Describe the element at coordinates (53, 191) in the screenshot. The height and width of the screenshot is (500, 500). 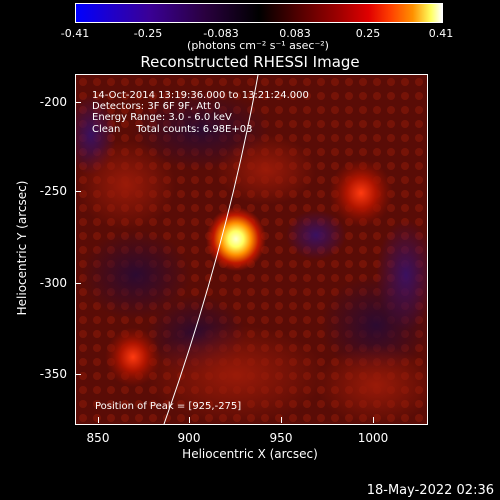
I see `y-tick-label: -250` at that location.